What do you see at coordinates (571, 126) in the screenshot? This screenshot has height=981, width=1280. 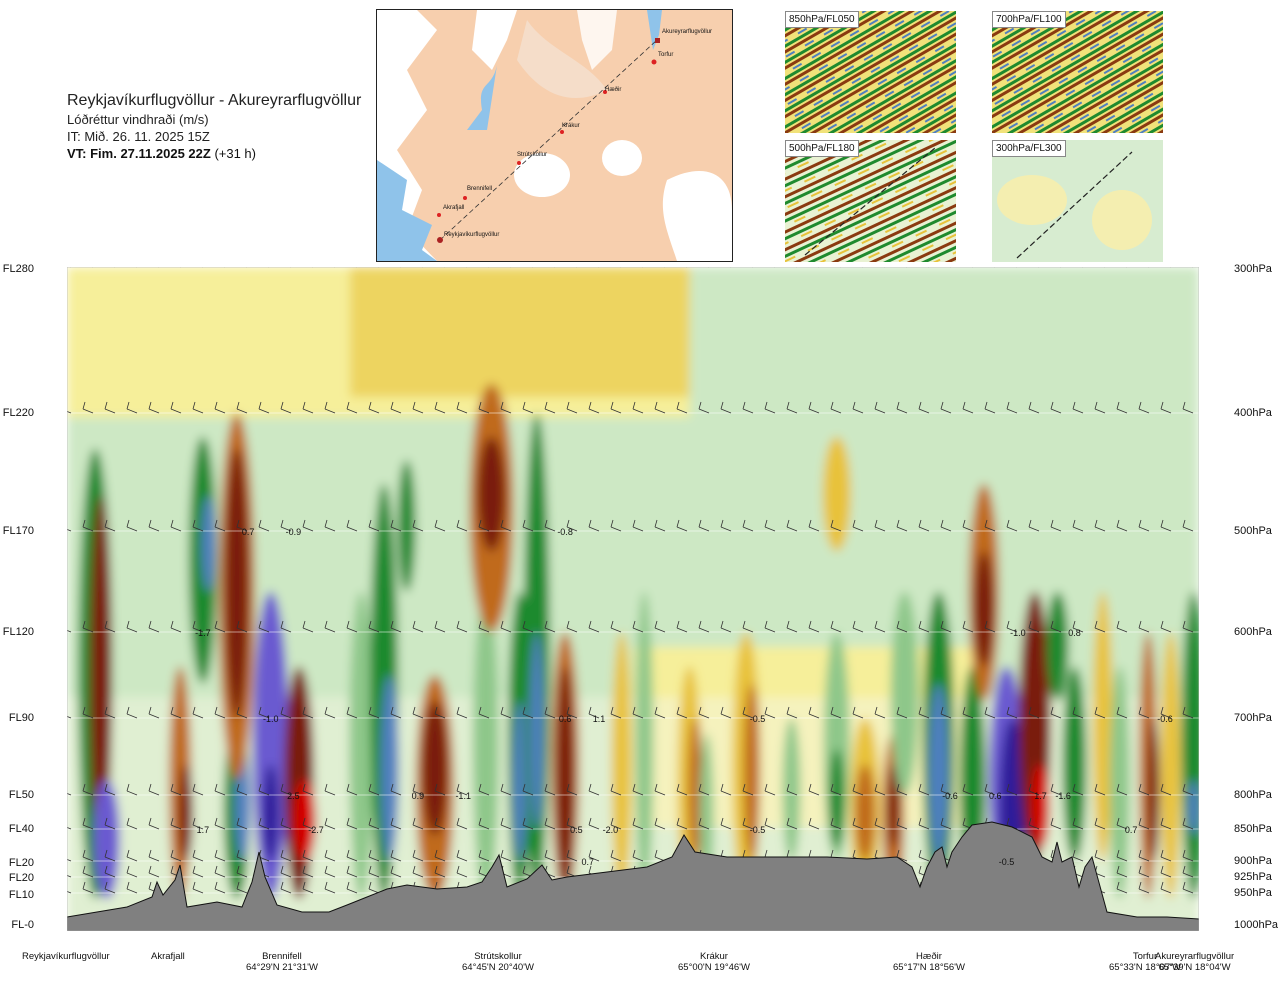 I see `map-label-krakur: Krákur` at bounding box center [571, 126].